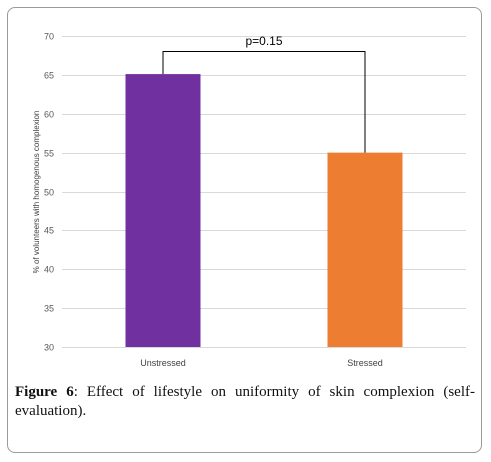 The height and width of the screenshot is (462, 491). Describe the element at coordinates (49, 37) in the screenshot. I see `y-tick-label: 70` at that location.